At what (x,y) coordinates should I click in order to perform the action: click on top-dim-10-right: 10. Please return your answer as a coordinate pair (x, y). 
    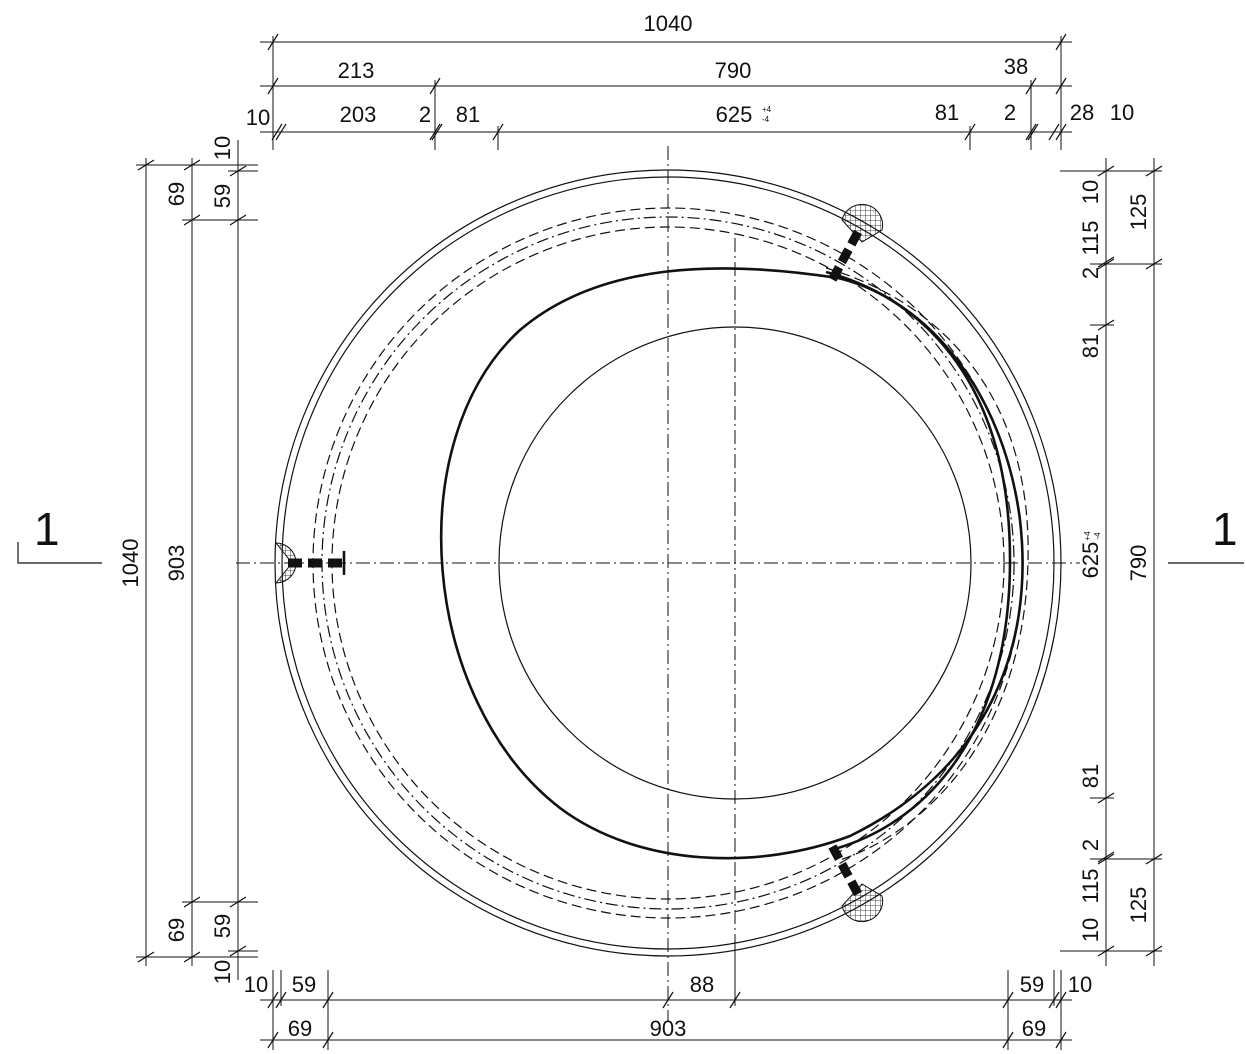
    Looking at the image, I should click on (1122, 112).